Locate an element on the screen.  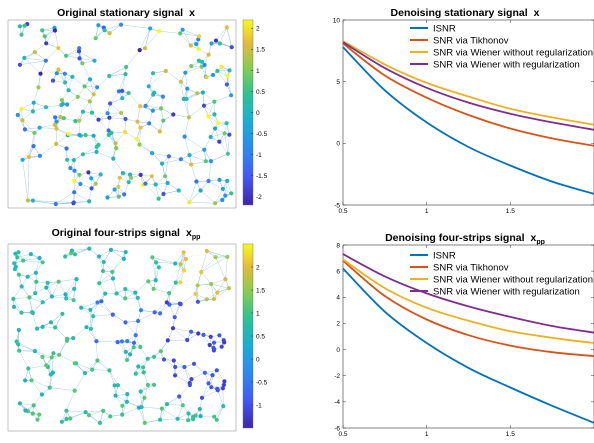
chart-title-text: Denoising four-strips signal is located at coordinates (455, 238).